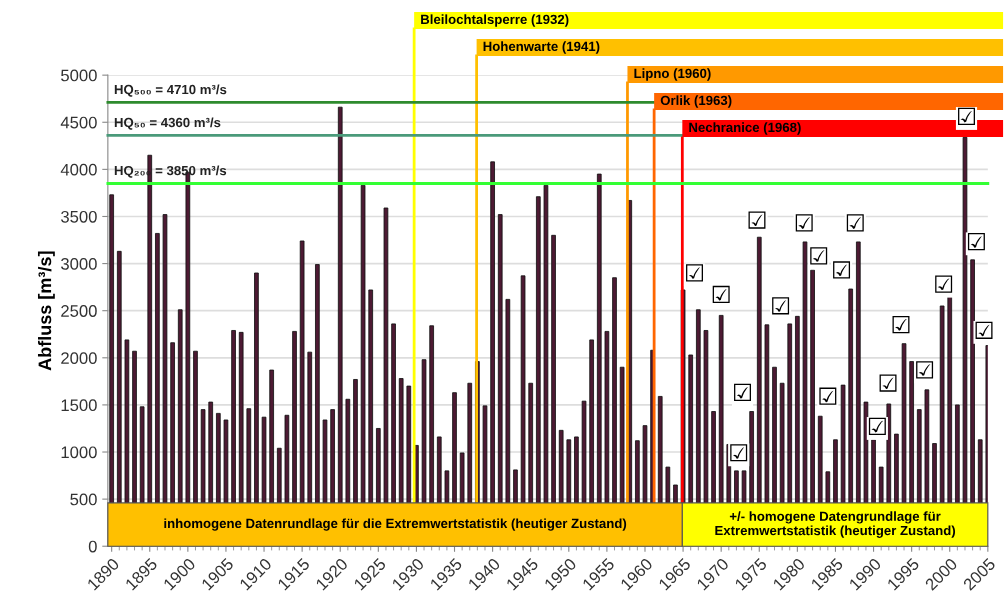  I want to click on y-tick-label: 2500, so click(79, 311).